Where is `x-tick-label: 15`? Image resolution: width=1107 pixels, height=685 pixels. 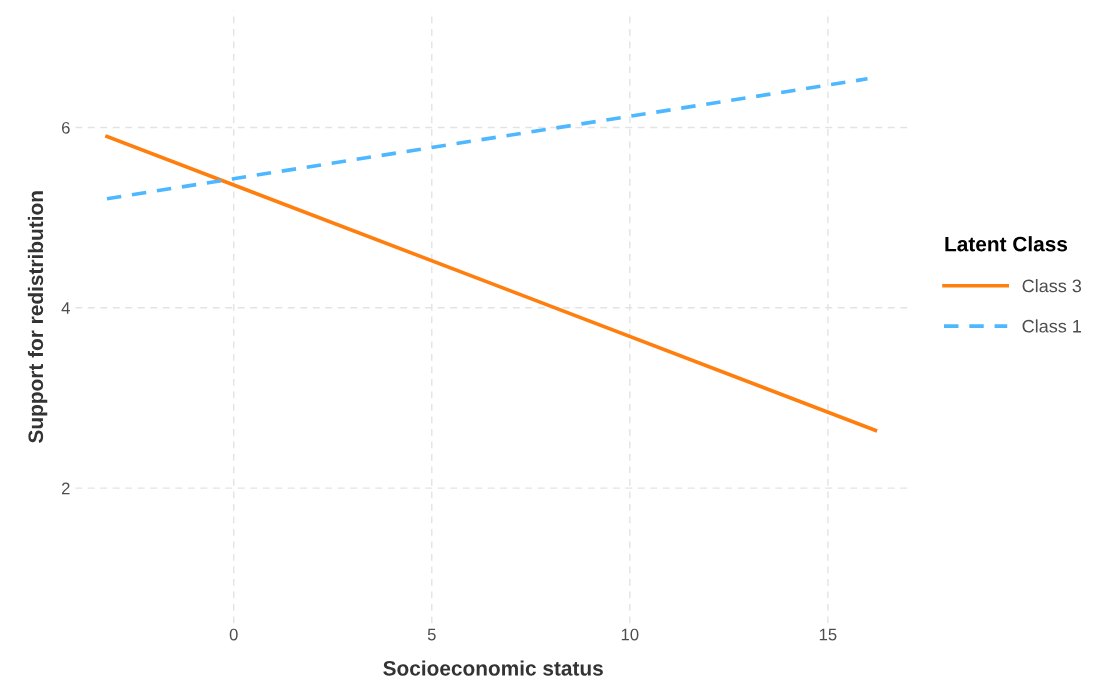
x-tick-label: 15 is located at coordinates (828, 634).